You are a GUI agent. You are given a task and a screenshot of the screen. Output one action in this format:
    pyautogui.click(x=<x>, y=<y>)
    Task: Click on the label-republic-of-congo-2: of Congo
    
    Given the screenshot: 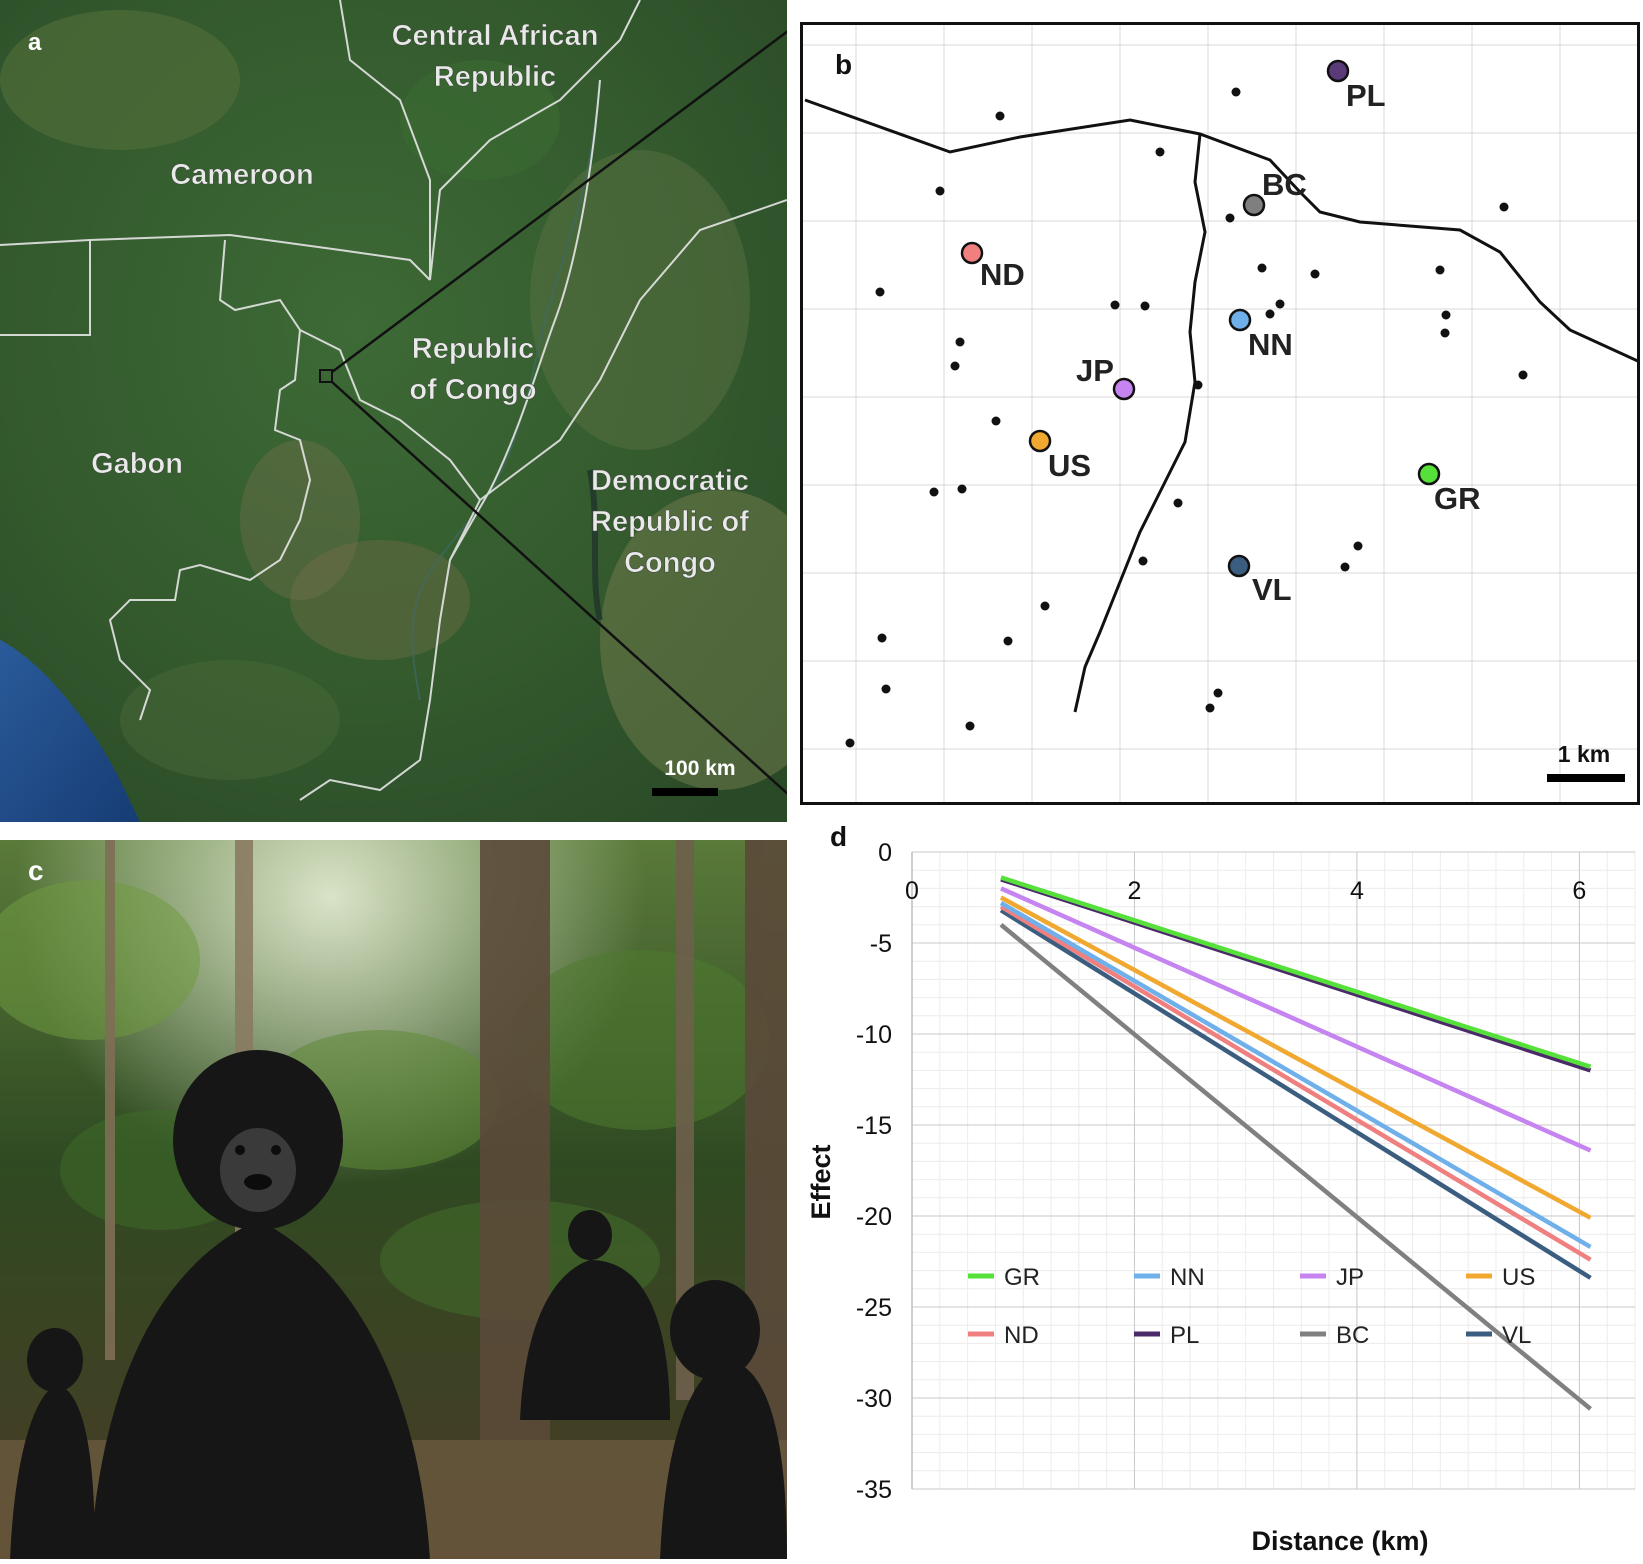 What is the action you would take?
    pyautogui.click(x=472, y=390)
    